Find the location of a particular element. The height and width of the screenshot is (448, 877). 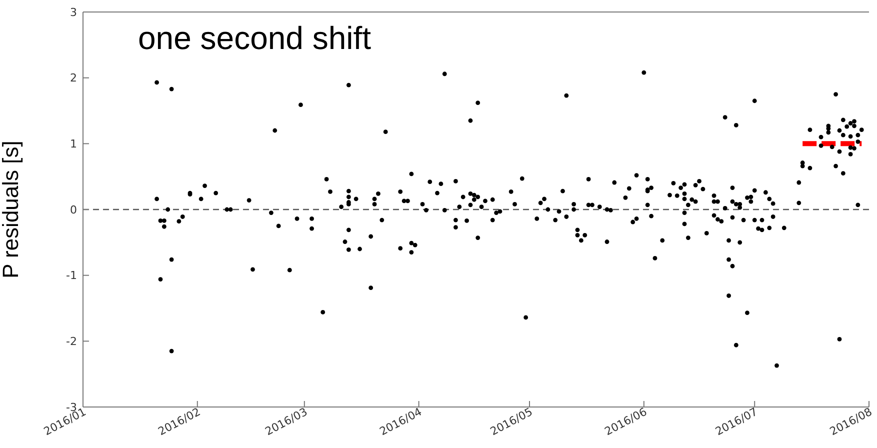

y-tick-label: 0 is located at coordinates (73, 209).